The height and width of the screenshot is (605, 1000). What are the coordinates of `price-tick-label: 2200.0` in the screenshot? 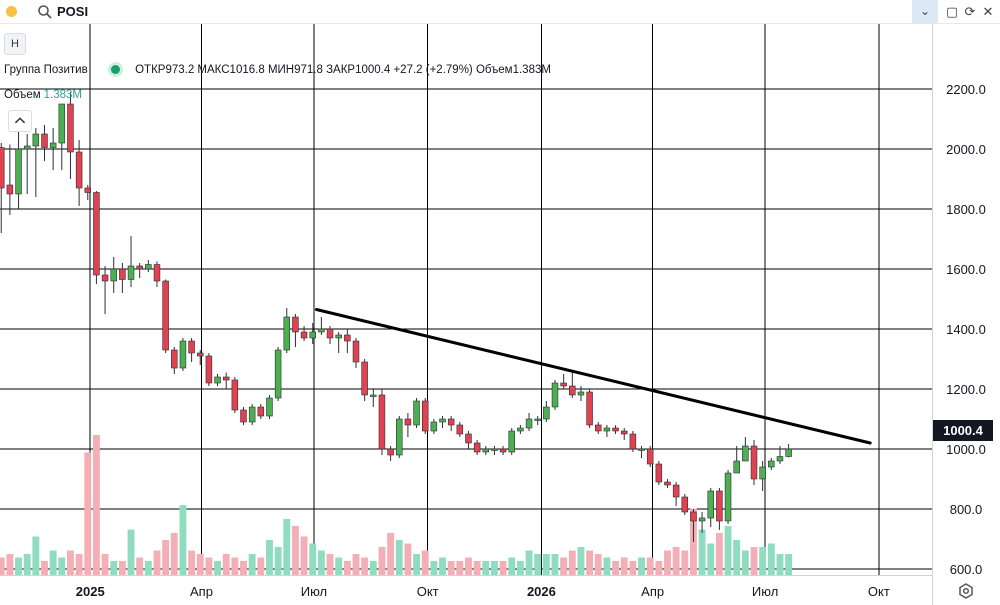 It's located at (966, 89).